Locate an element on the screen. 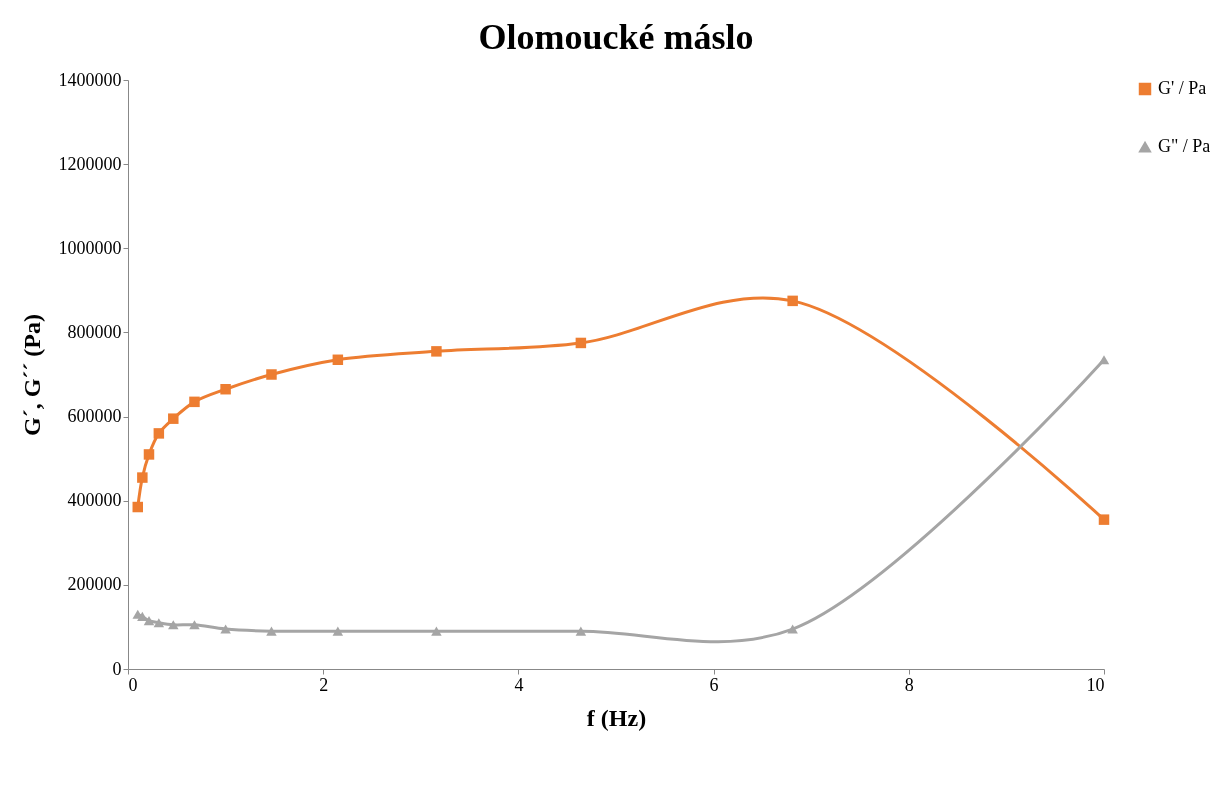  y-tick-label: 200000 is located at coordinates (94, 584).